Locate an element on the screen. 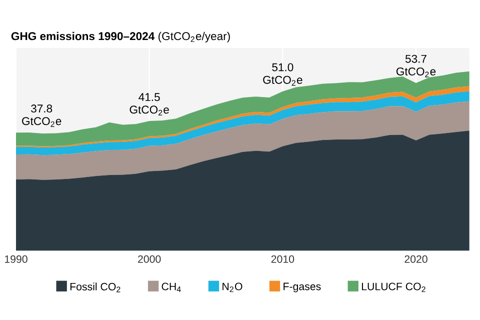 The image size is (480, 320). x-tick-label: 2000 is located at coordinates (149, 259).